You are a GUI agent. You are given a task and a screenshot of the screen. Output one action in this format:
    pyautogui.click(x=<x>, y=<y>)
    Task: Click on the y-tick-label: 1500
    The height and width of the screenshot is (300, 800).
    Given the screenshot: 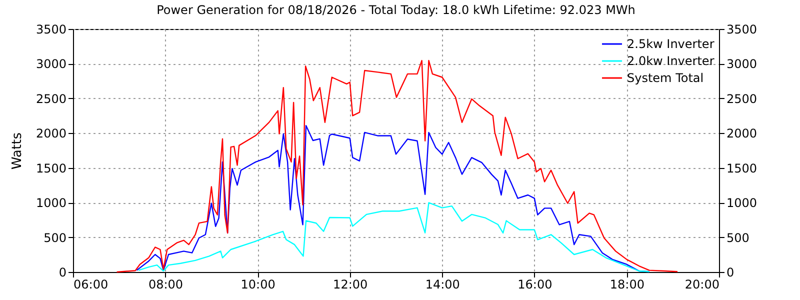 What is the action you would take?
    pyautogui.click(x=51, y=168)
    